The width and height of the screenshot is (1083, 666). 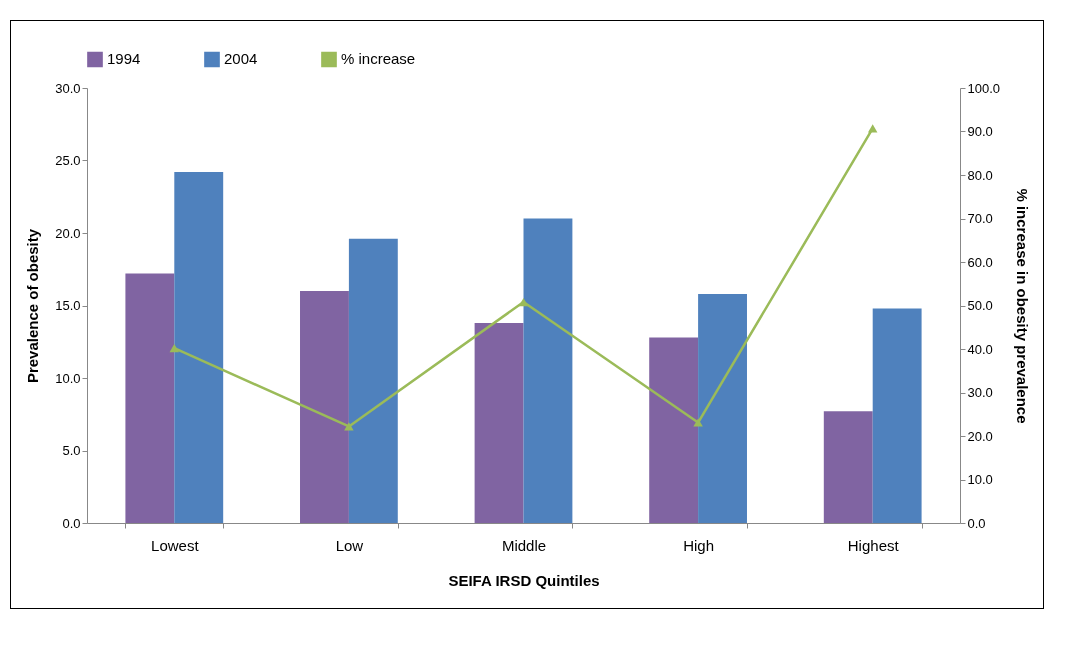 I want to click on y-tick-label: 5.0, so click(x=71, y=450).